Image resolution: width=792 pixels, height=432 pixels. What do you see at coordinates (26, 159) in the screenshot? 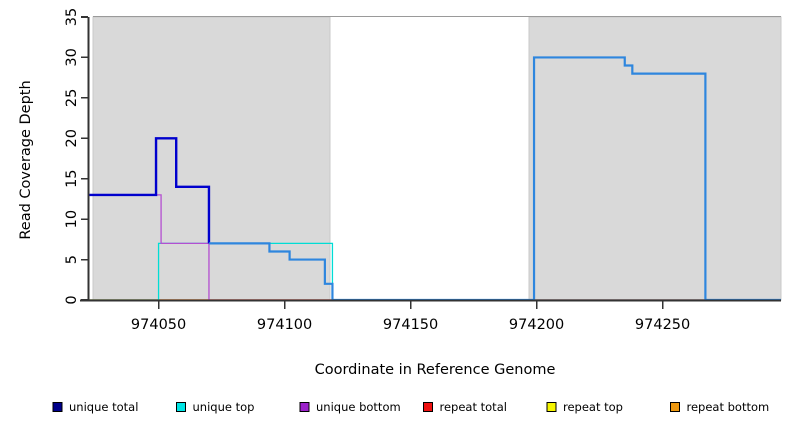
I see `y-axis-title: Read Coverage Depth` at bounding box center [26, 159].